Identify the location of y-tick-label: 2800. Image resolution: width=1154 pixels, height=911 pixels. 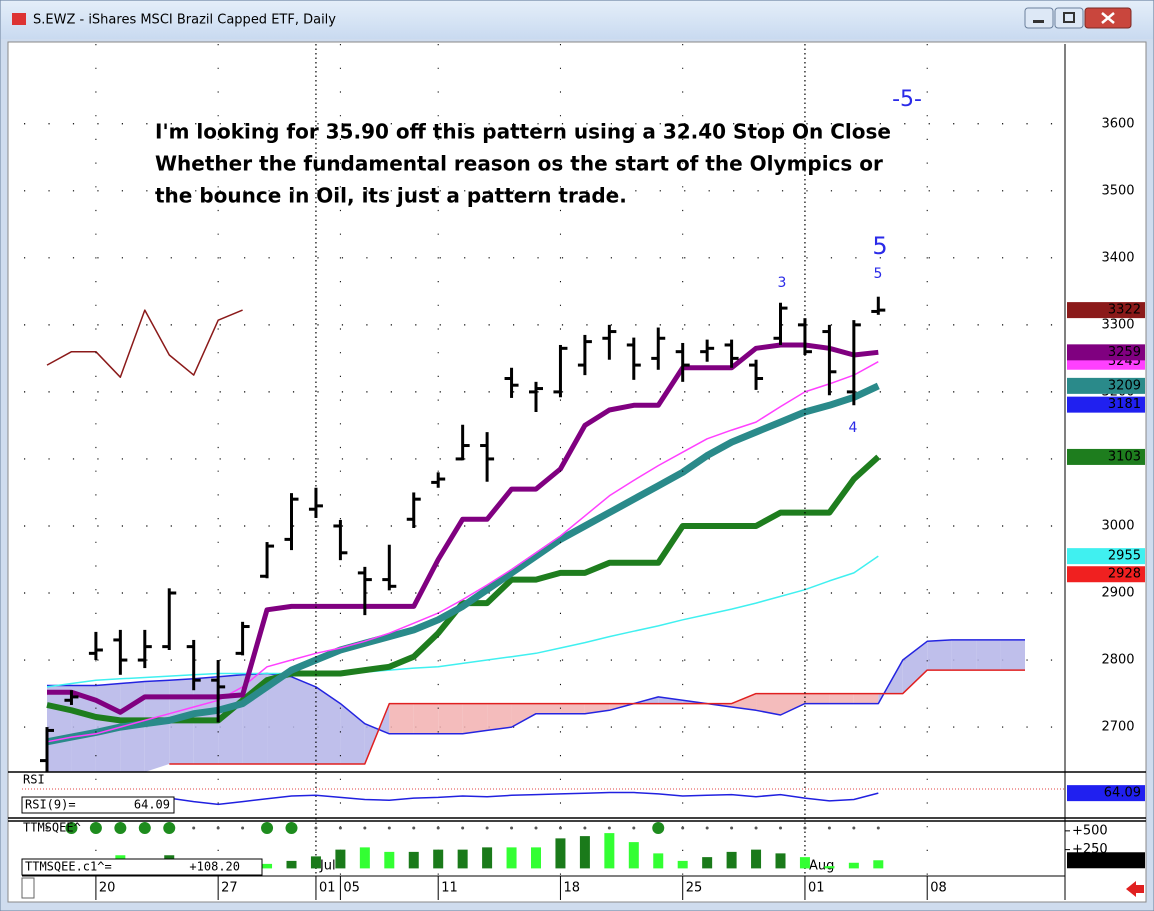
(1117, 660).